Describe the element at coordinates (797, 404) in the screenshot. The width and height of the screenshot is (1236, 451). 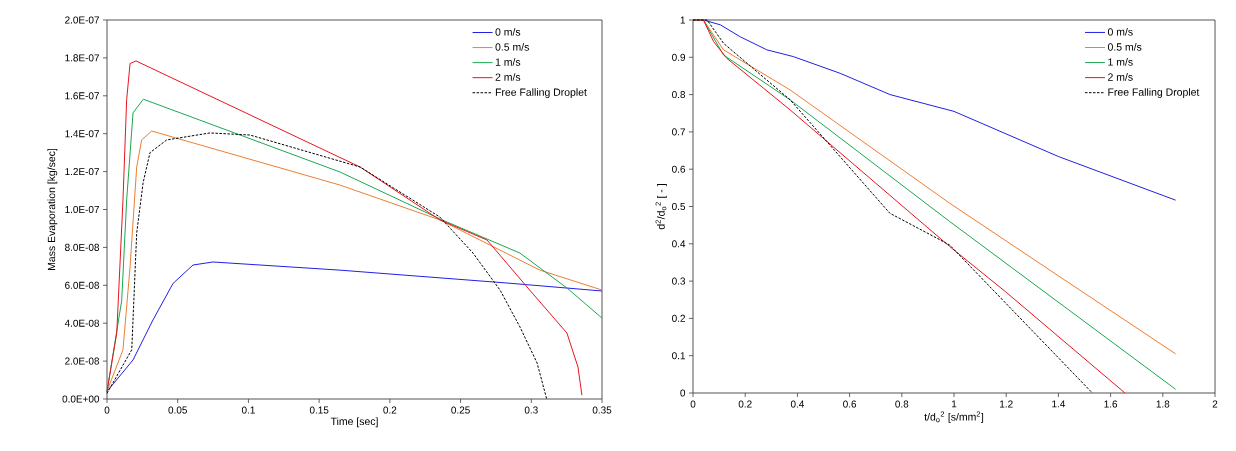
I see `x-tick-label: 0.4` at that location.